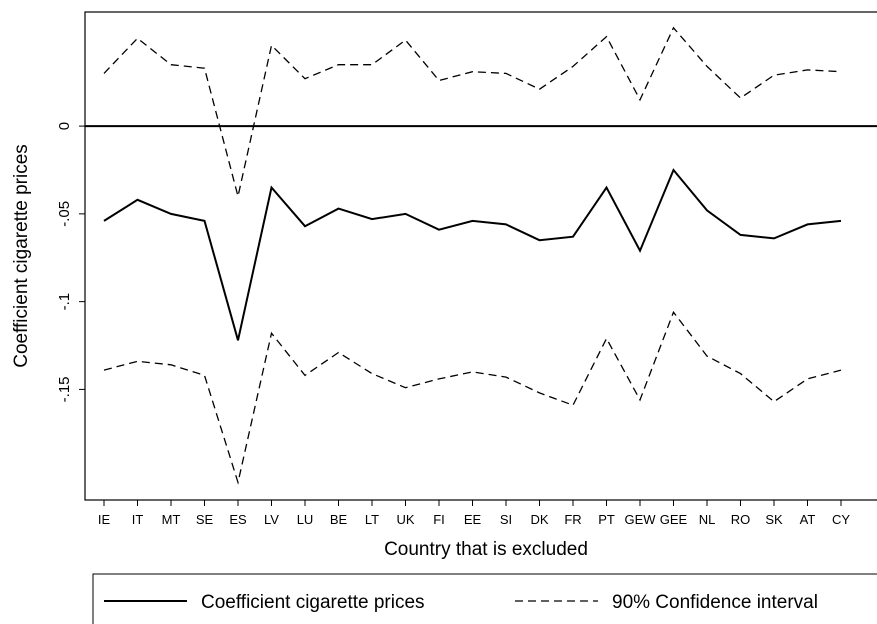 The width and height of the screenshot is (877, 624). Describe the element at coordinates (808, 519) in the screenshot. I see `x-tick-label: AT` at that location.